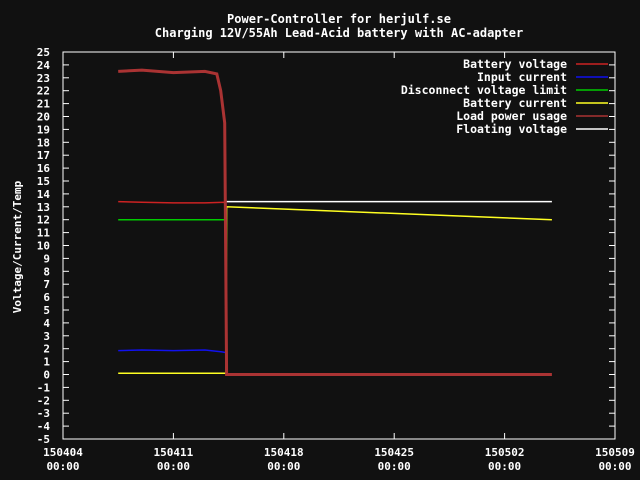  Describe the element at coordinates (515, 103) in the screenshot. I see `legend-label: Battery current` at that location.